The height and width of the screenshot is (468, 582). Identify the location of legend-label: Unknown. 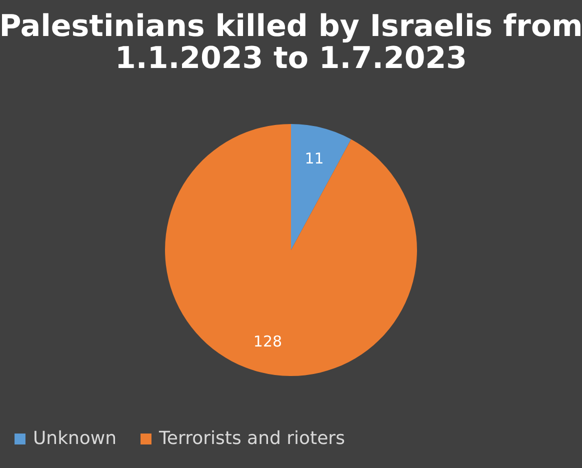
(75, 438).